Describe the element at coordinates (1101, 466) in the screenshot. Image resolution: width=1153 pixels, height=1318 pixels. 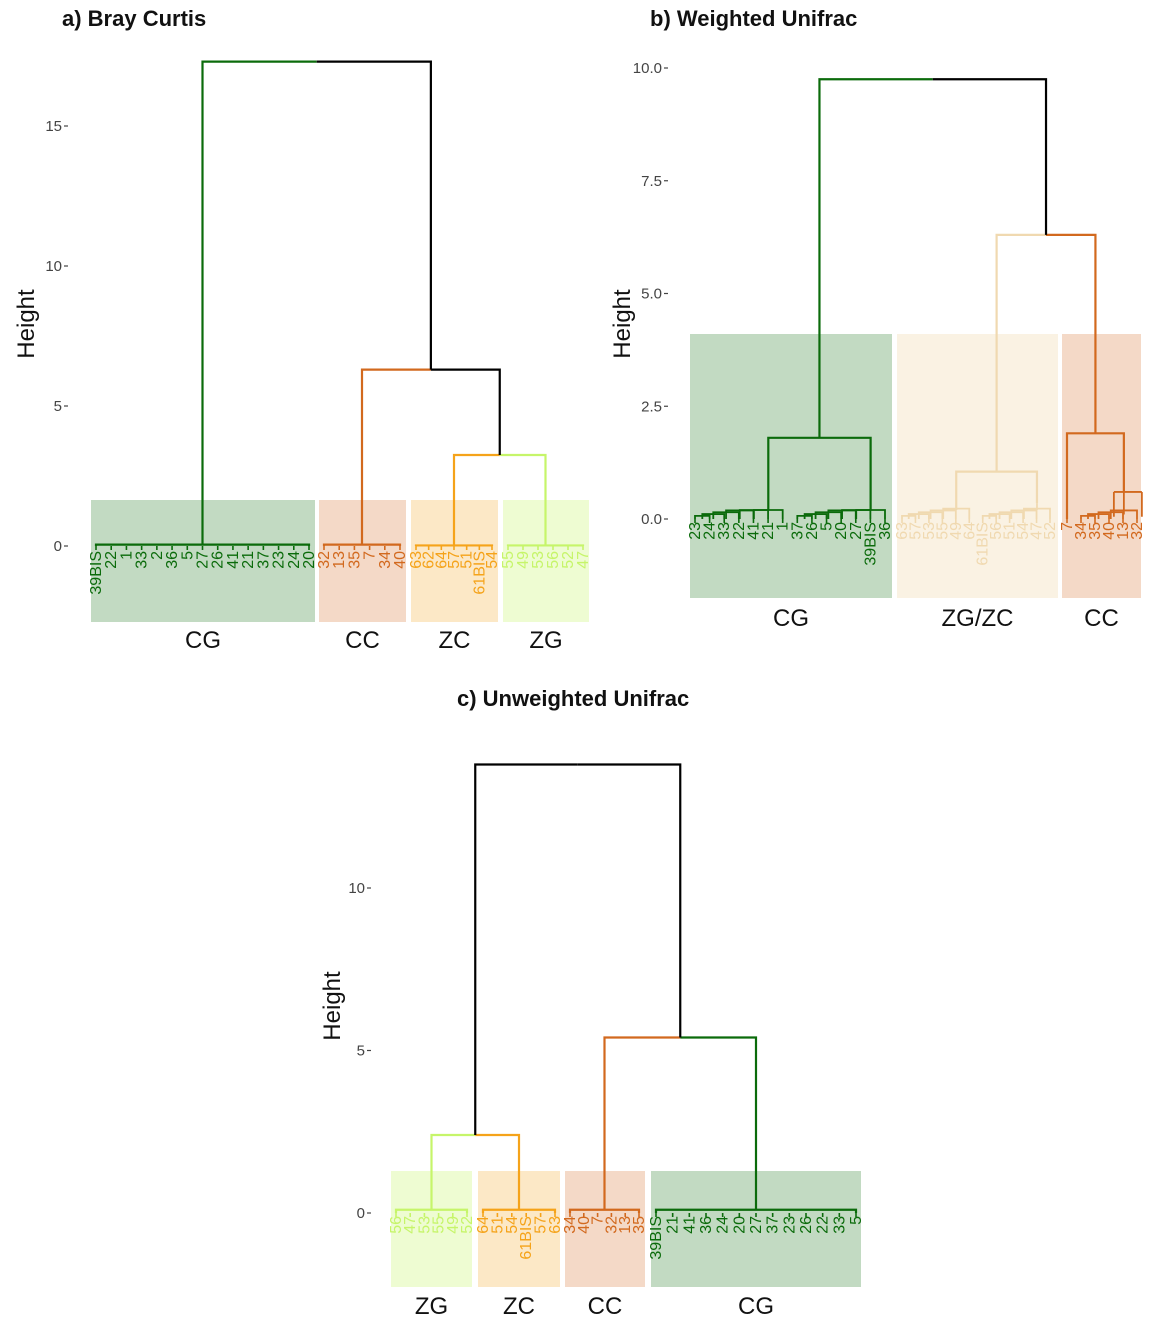
I see `cluster-band-cc` at that location.